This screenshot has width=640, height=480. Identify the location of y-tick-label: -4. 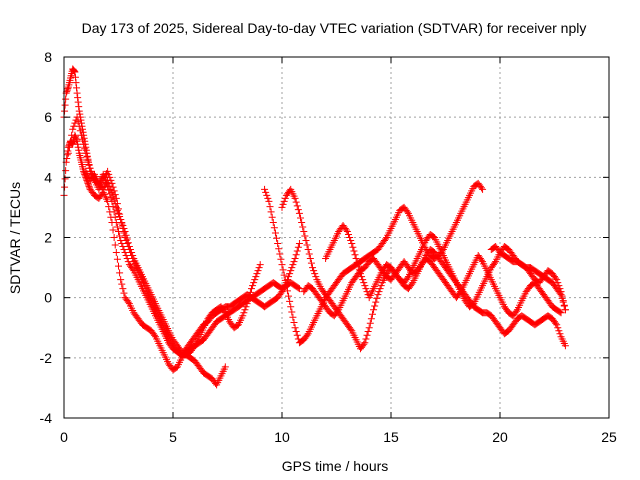
(46, 418).